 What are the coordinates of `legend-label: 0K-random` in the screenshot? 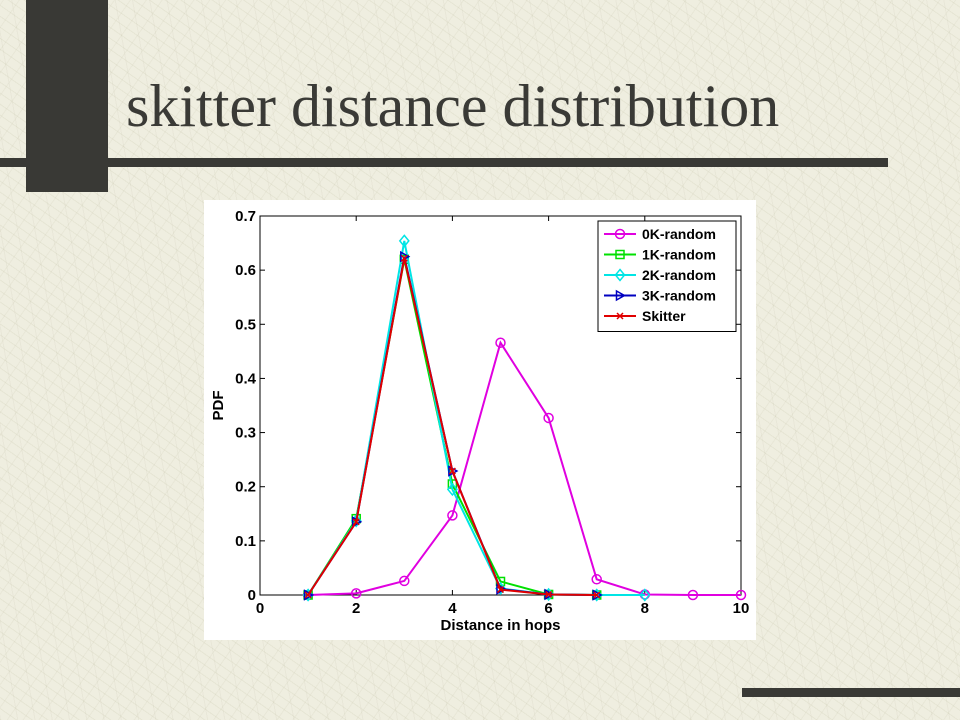 It's located at (679, 234).